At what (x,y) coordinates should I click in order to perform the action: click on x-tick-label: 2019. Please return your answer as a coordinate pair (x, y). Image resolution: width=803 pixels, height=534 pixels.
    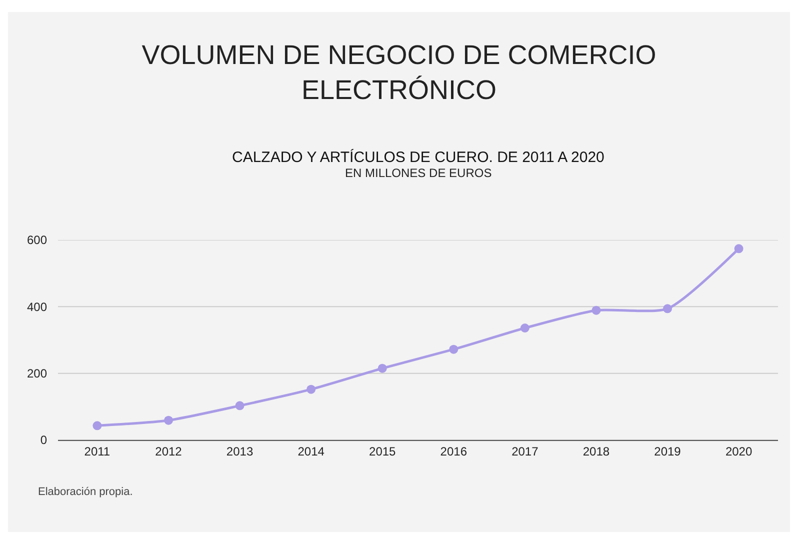
    Looking at the image, I should click on (668, 451).